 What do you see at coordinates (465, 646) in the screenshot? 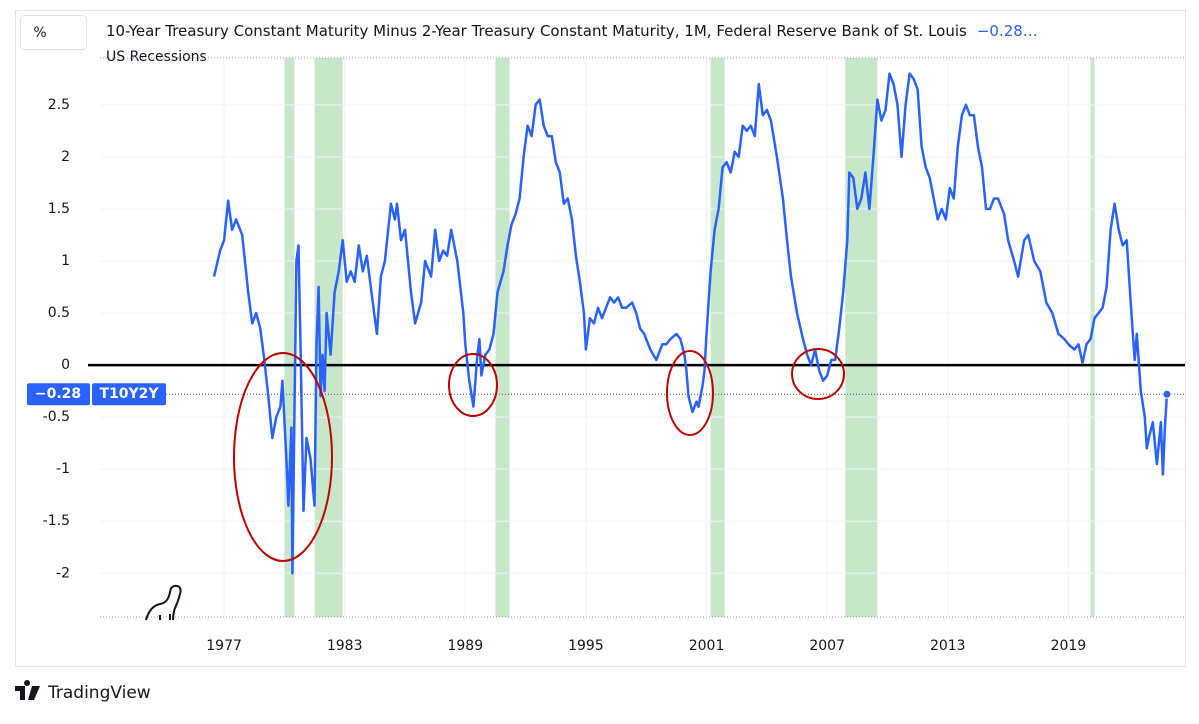
I see `x-tick-label: 1989` at bounding box center [465, 646].